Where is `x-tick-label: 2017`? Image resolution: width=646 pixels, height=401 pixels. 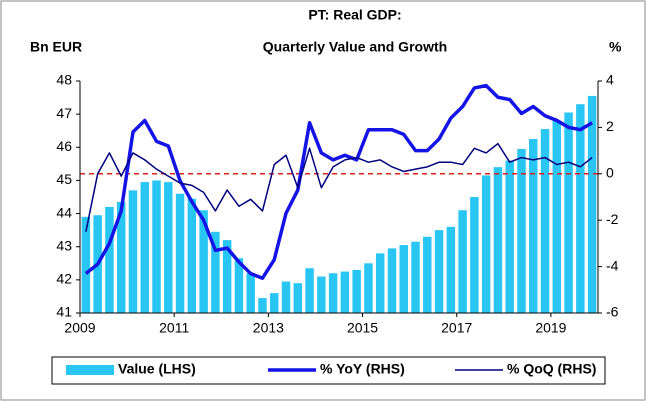 x-tick-label: 2017 is located at coordinates (456, 328).